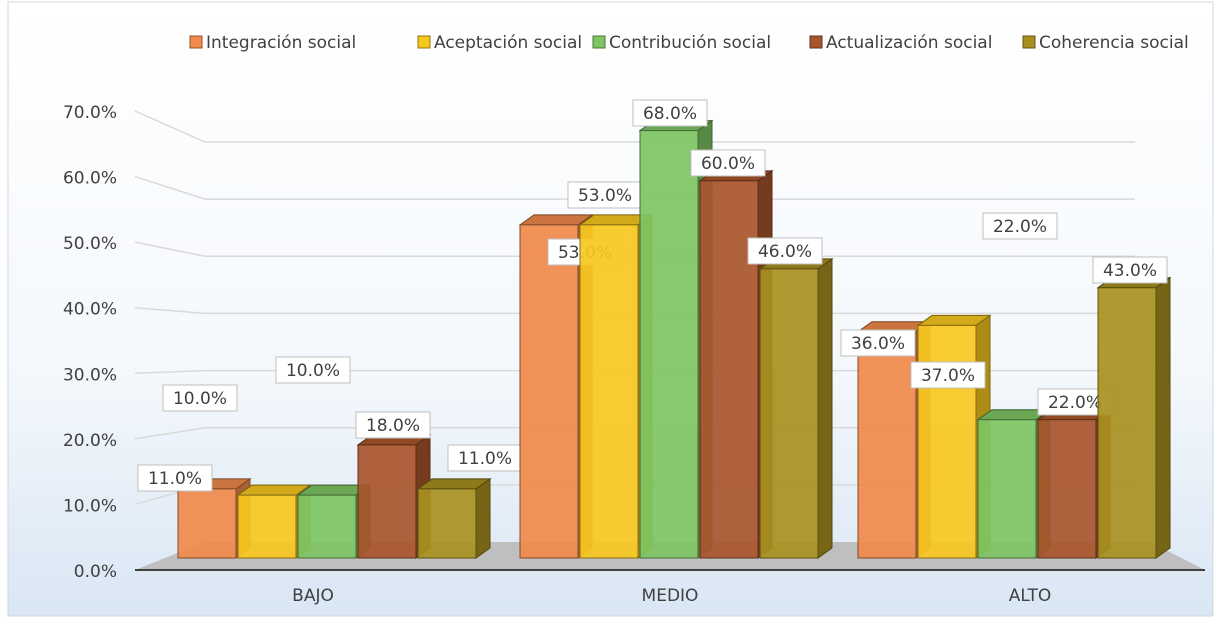  I want to click on legend-label: Contribución social, so click(690, 43).